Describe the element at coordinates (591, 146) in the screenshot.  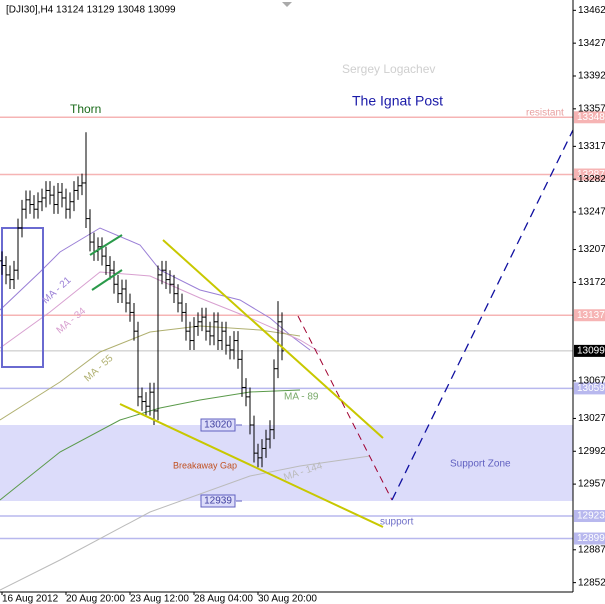
I see `y-tick-label: 13317` at that location.